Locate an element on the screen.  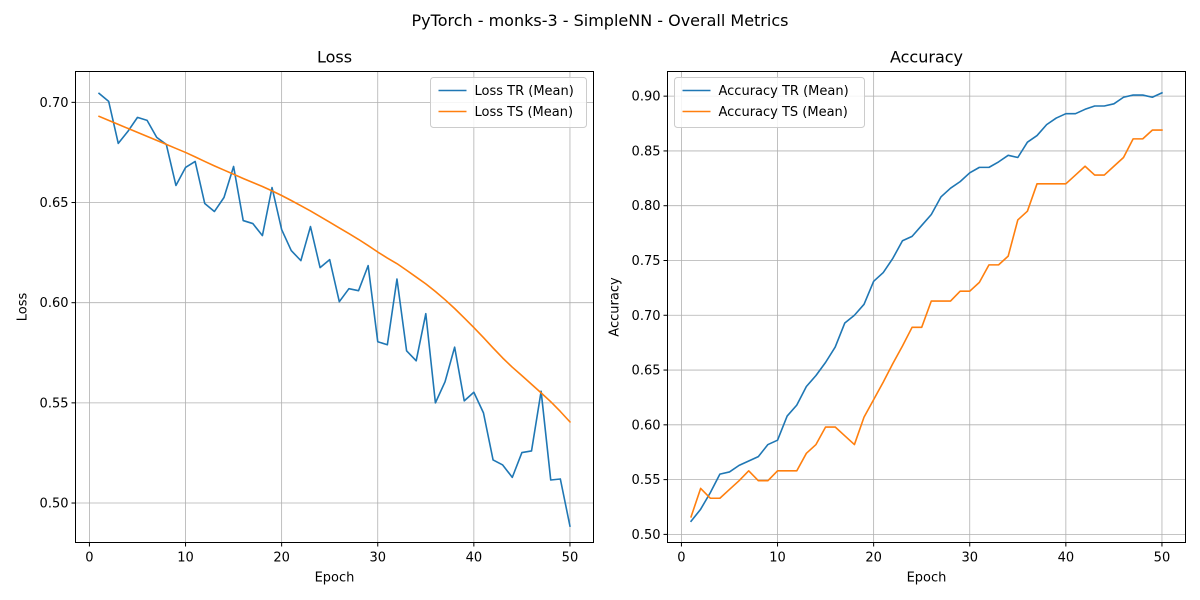
loss-y-tick-label: 0.55 is located at coordinates (54, 403).